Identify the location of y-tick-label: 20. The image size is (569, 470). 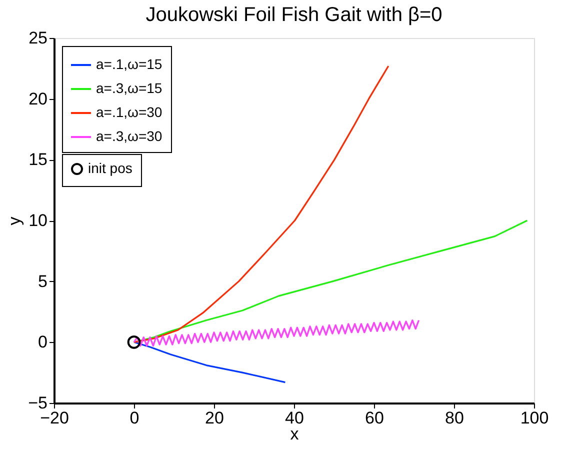
(38, 98).